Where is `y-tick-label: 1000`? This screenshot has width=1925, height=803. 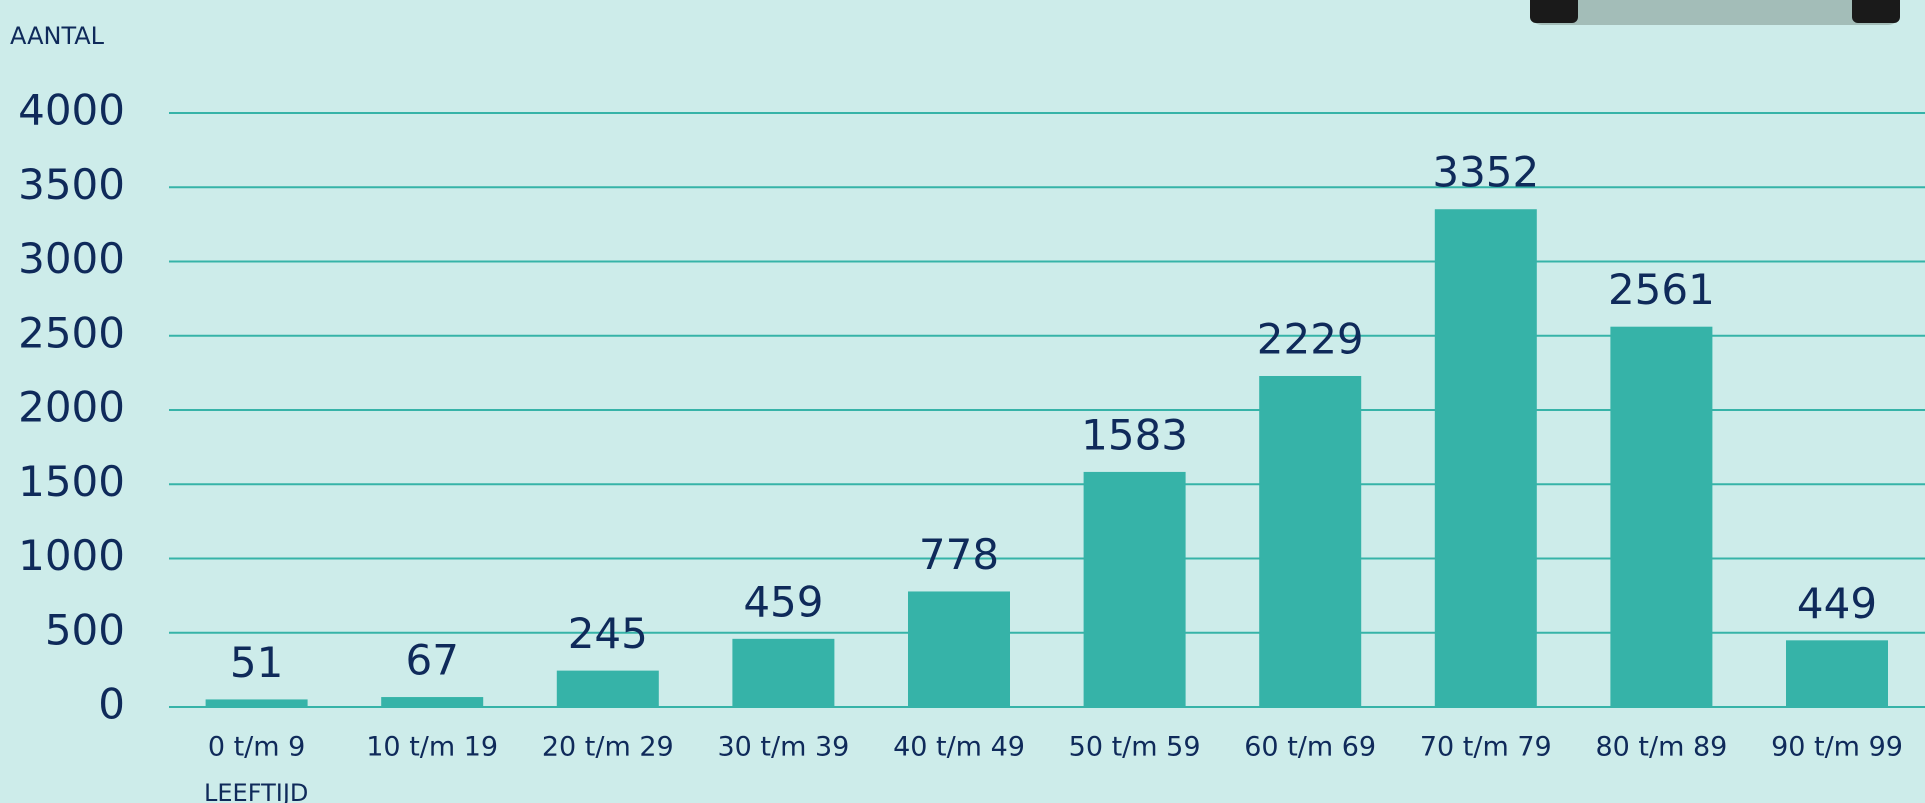 y-tick-label: 1000 is located at coordinates (71, 555).